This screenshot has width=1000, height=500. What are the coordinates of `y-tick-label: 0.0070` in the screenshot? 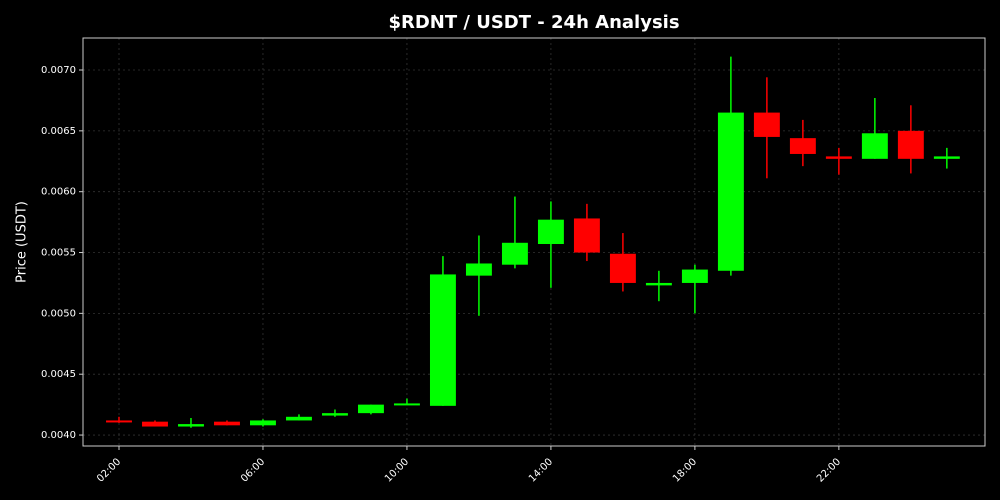 It's located at (58, 70).